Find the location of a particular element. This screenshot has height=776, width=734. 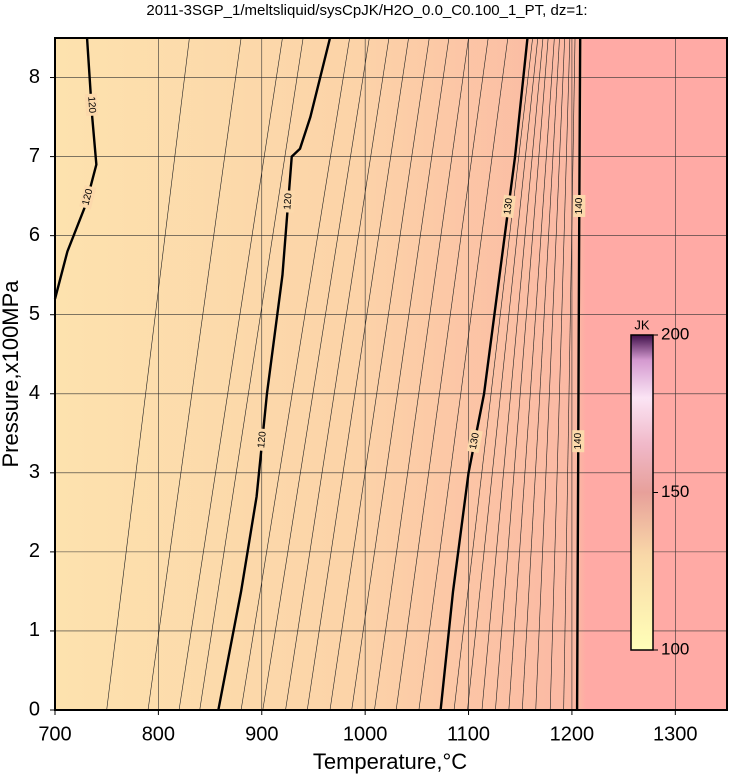

y-tick-label: 6 is located at coordinates (34, 235).